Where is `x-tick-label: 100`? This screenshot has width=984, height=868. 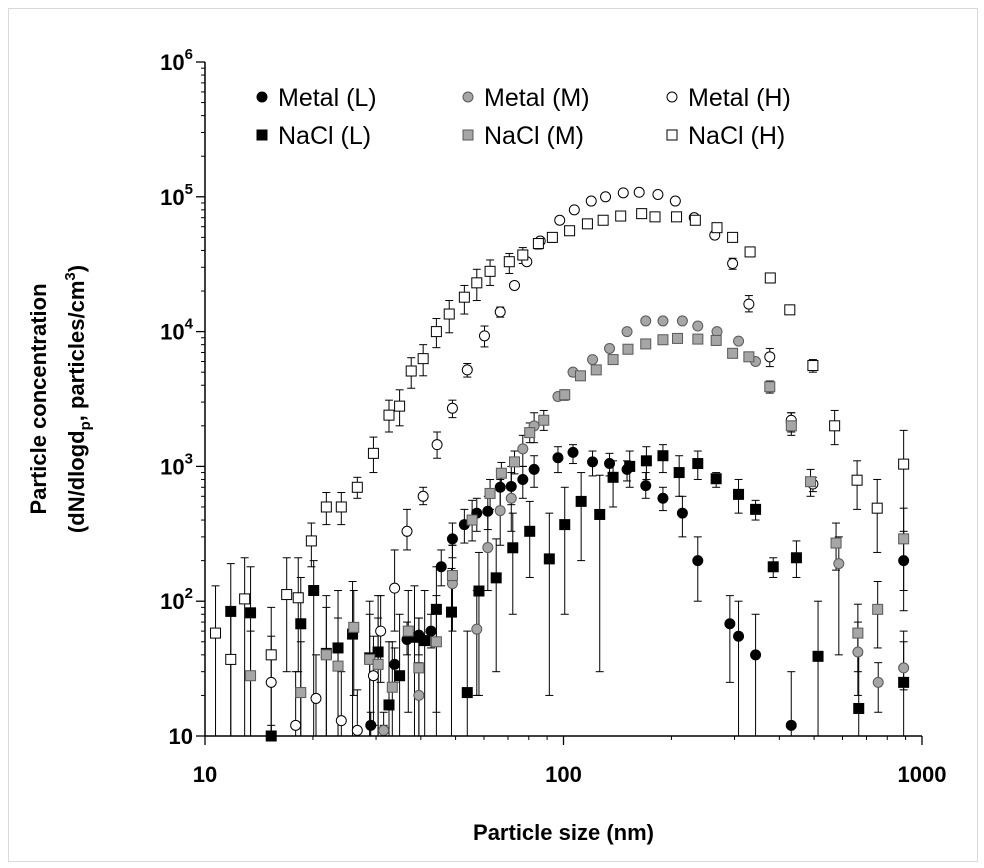
x-tick-label: 100 is located at coordinates (563, 774).